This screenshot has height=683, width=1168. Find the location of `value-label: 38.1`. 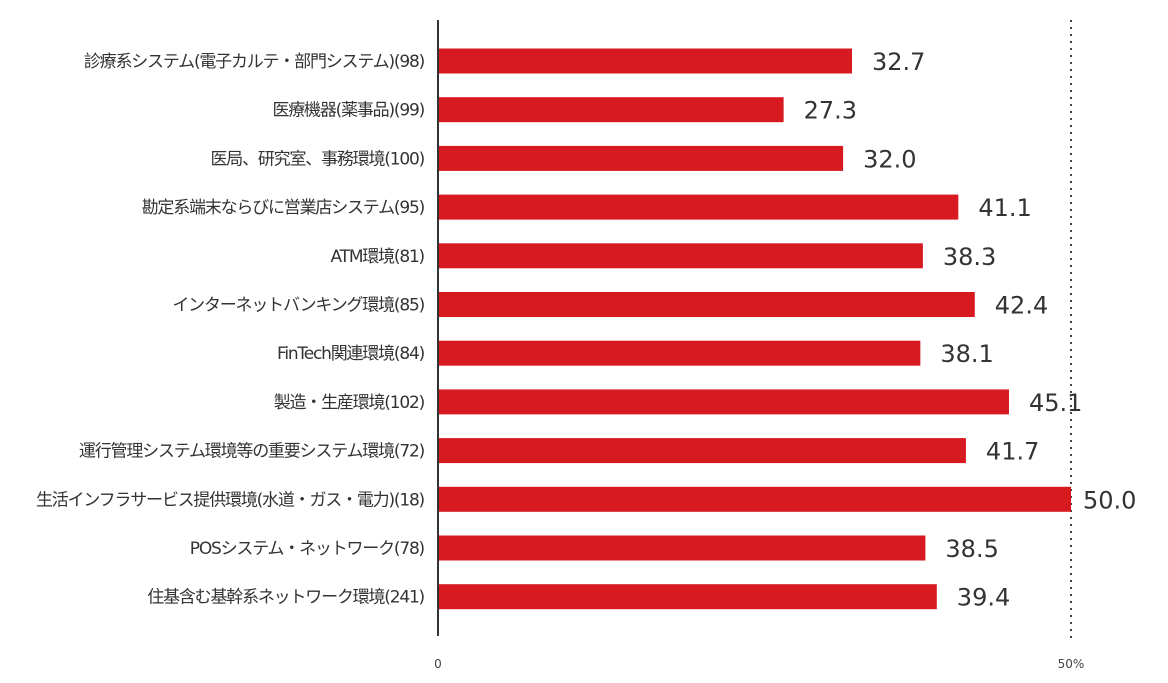

value-label: 38.1 is located at coordinates (966, 354).